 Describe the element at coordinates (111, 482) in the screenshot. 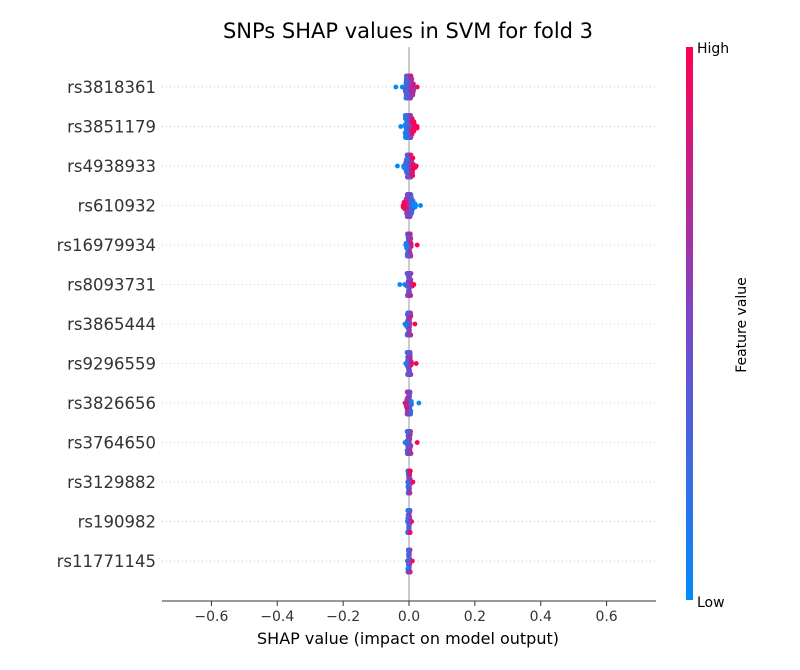

I see `feature-label: rs3129882` at that location.